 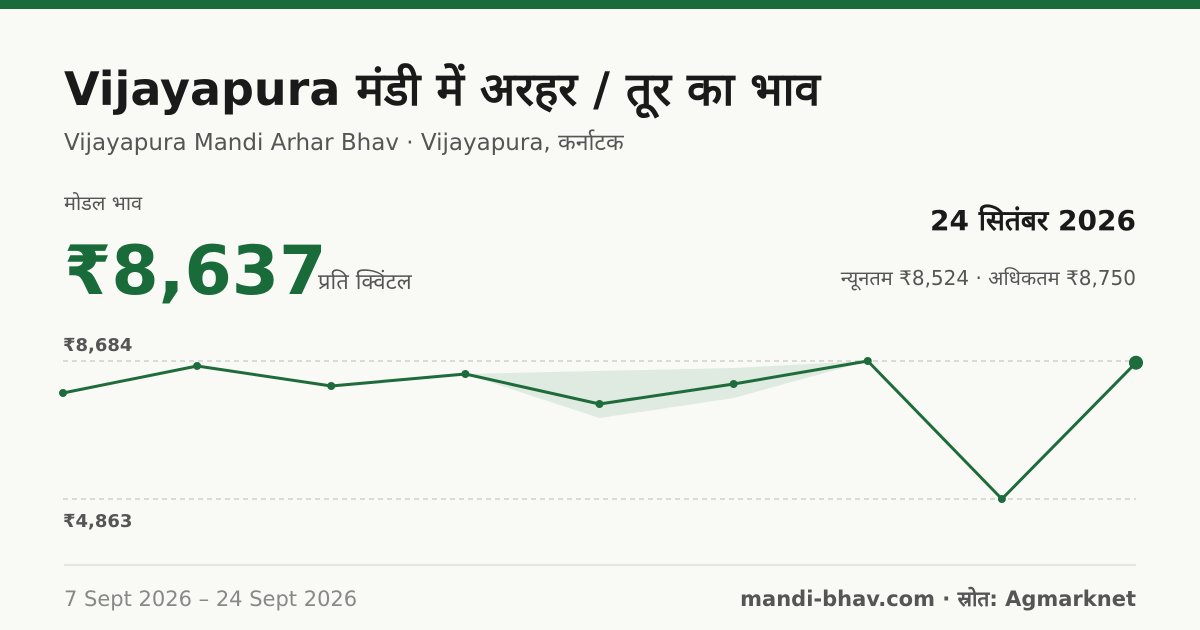 I want to click on top-bar, so click(x=600, y=4).